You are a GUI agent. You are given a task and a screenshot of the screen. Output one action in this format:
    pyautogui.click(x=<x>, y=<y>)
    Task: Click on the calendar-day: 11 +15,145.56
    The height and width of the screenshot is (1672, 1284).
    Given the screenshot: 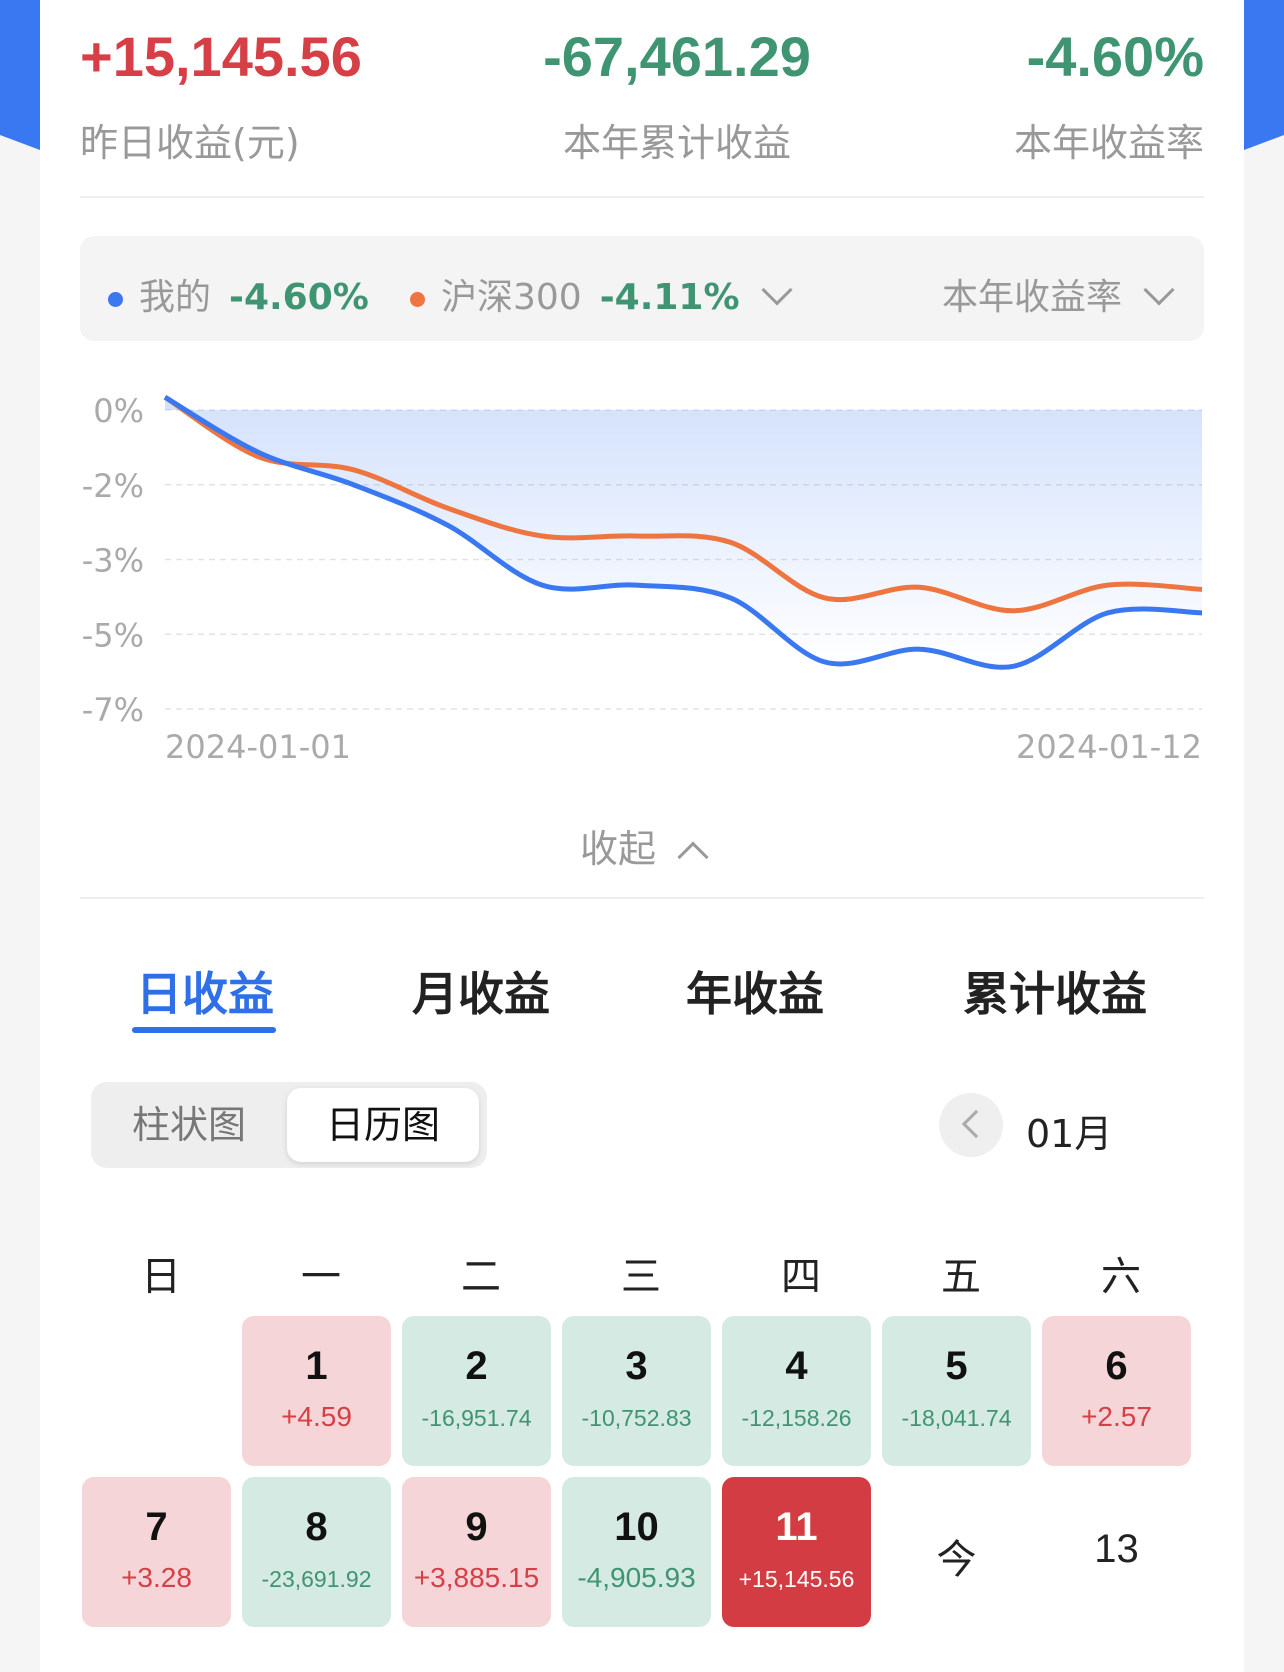 What is the action you would take?
    pyautogui.click(x=796, y=1552)
    